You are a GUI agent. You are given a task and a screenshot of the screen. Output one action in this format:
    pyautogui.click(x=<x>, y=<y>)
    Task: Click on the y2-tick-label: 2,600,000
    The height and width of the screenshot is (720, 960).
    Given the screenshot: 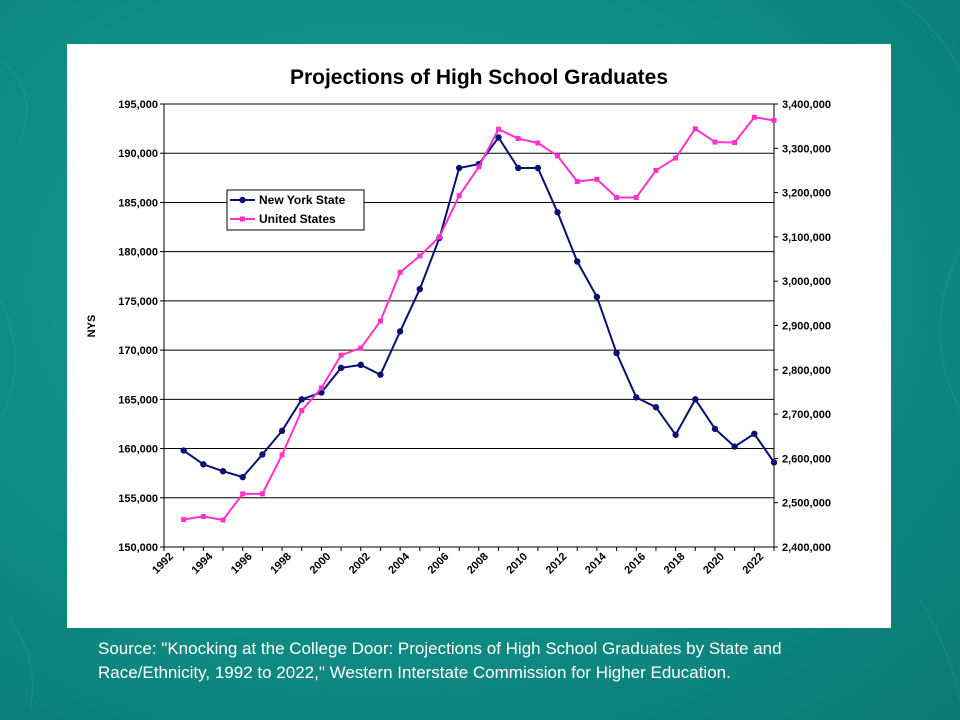 What is the action you would take?
    pyautogui.click(x=806, y=459)
    